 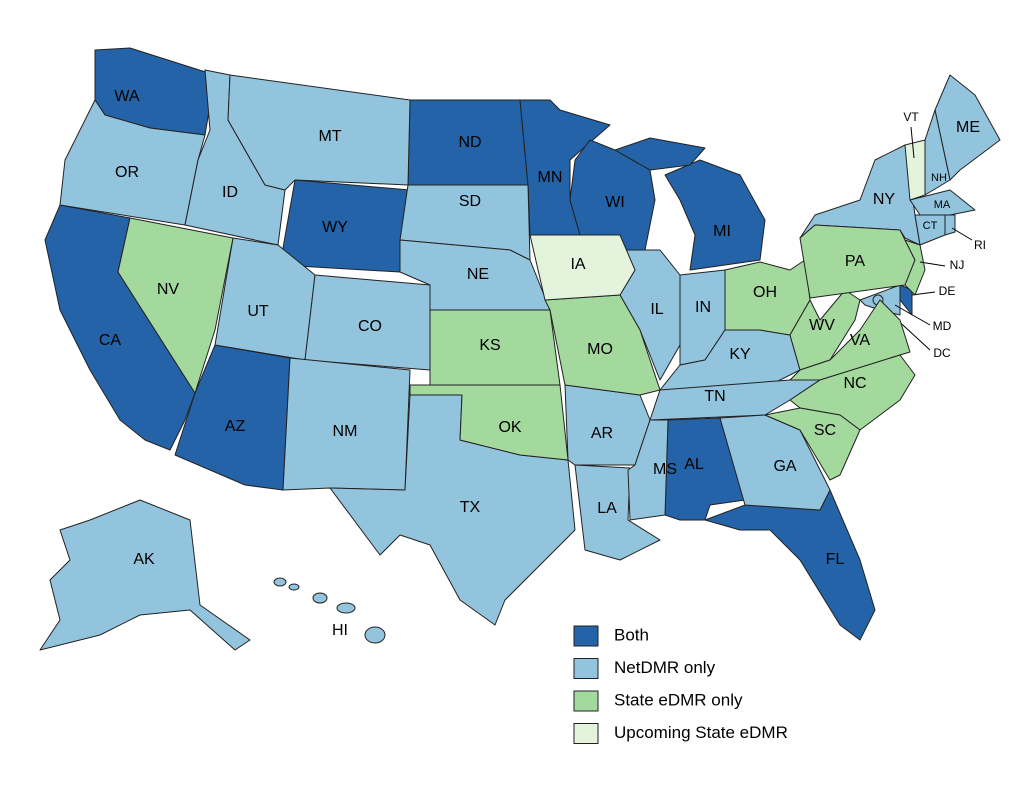 What do you see at coordinates (656, 309) in the screenshot?
I see `state-label: IL` at bounding box center [656, 309].